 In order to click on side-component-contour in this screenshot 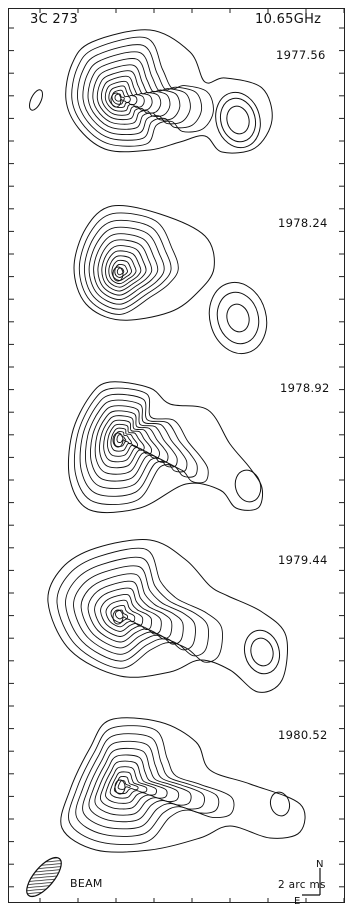, I will do `click(36, 100)`.